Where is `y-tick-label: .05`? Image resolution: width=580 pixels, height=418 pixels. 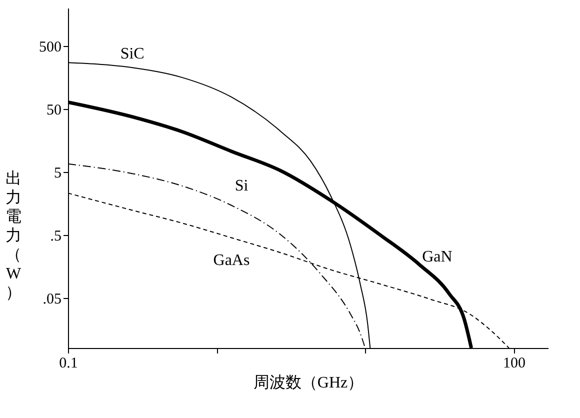 y-tick-label: .05 is located at coordinates (52, 299).